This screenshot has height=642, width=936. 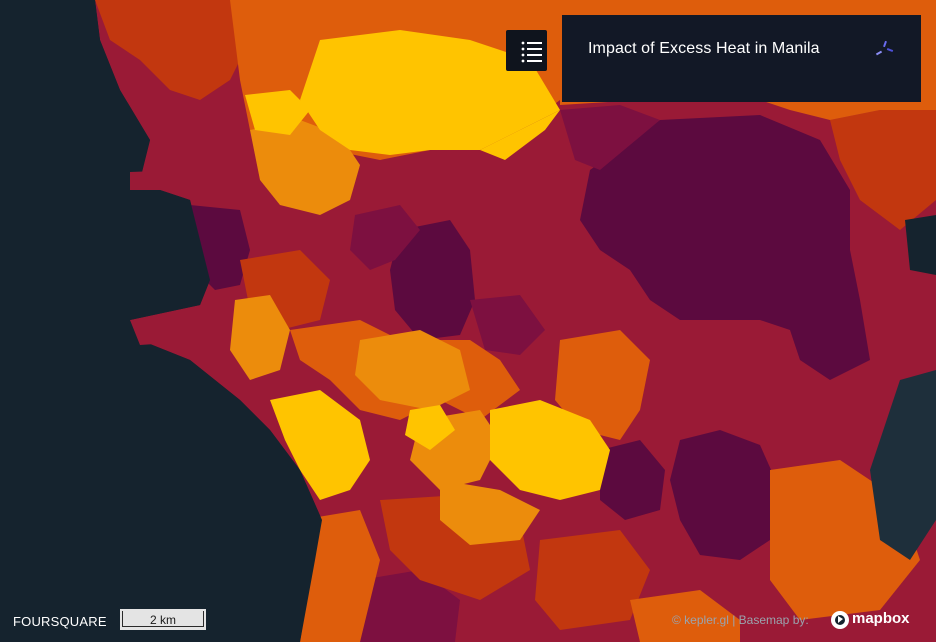 What do you see at coordinates (725, 495) in the screenshot?
I see `heat-zone-extreme-southeast` at bounding box center [725, 495].